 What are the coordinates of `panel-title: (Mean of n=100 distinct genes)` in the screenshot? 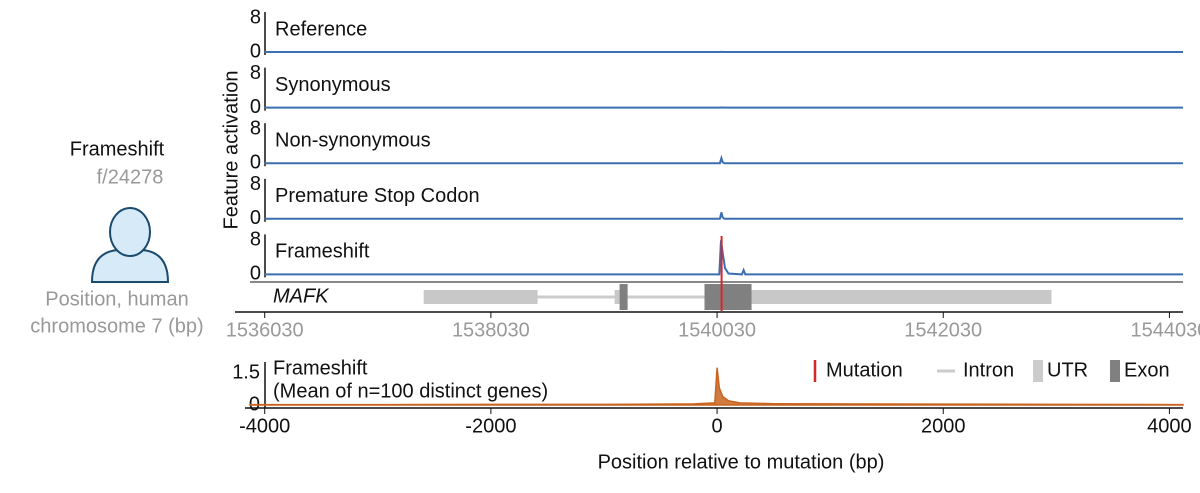 It's located at (410, 391).